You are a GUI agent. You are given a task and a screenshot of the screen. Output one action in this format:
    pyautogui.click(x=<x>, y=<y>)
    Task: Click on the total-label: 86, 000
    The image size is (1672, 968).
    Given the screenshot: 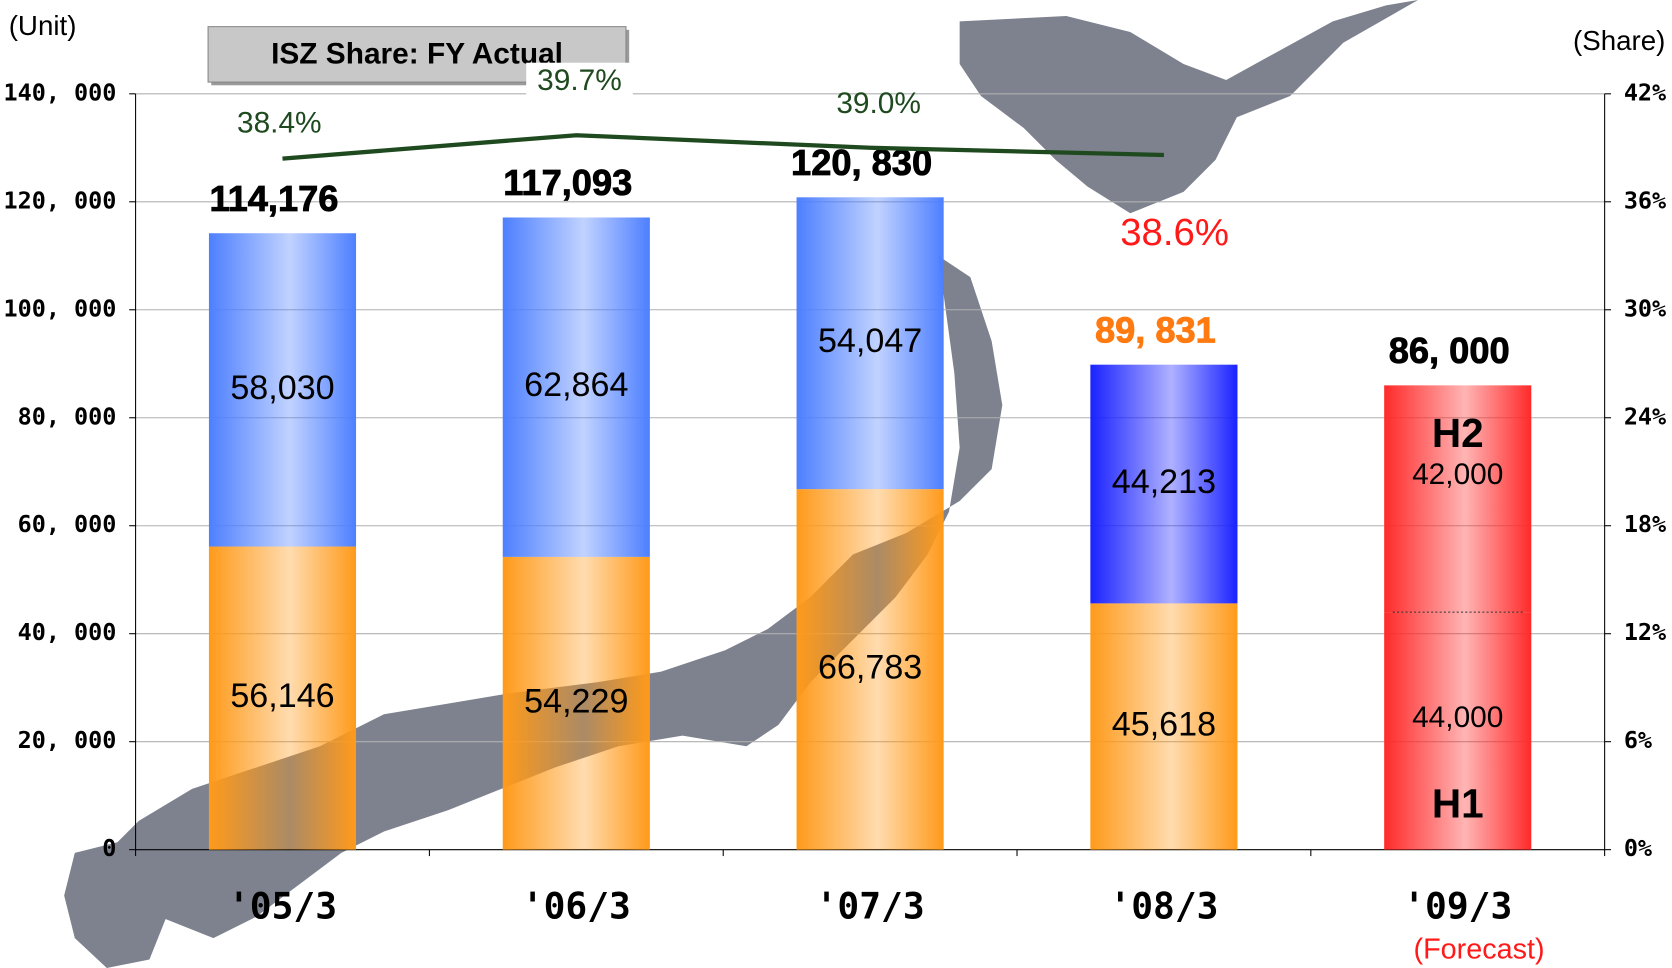 What is the action you would take?
    pyautogui.click(x=1449, y=350)
    